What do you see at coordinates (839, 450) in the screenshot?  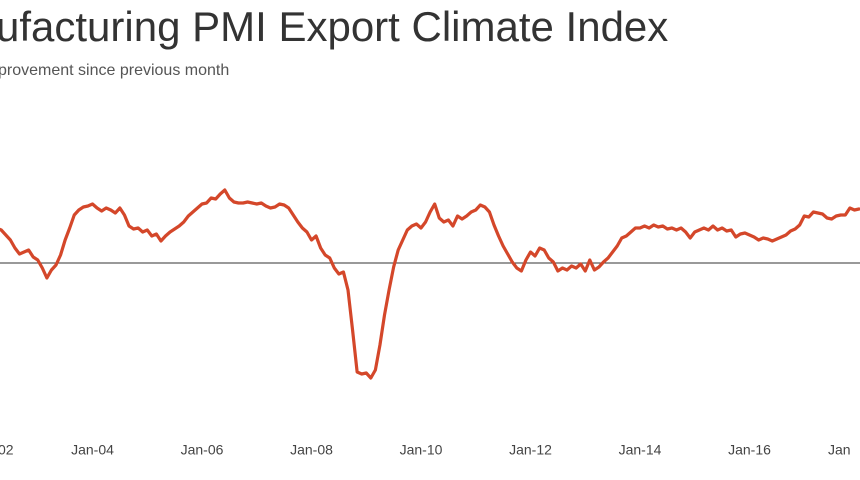 I see `x-tick-label: Jan` at bounding box center [839, 450].